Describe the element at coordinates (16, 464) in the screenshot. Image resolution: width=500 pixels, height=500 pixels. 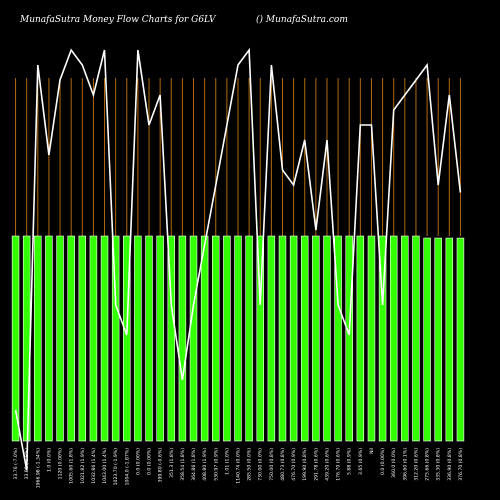
I see `x-tick-label: 33.76 (-7.0%)` at that location.